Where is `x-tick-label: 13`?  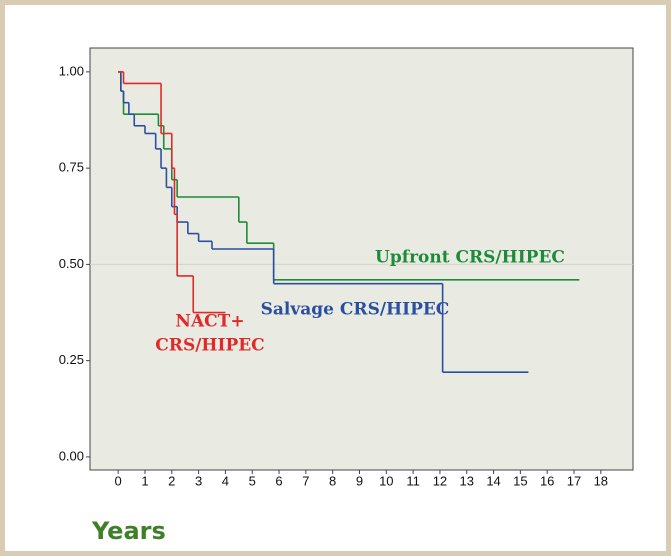
x-tick-label: 13 is located at coordinates (467, 480).